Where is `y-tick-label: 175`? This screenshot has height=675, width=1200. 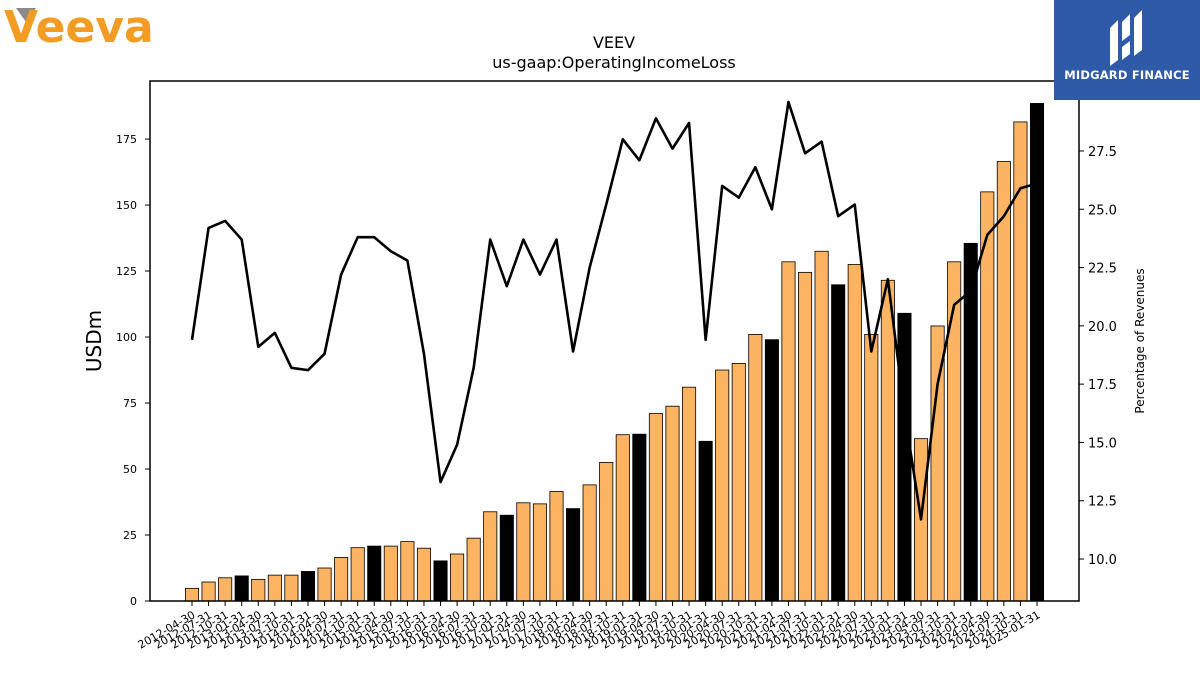
y-tick-label: 175 is located at coordinates (126, 139).